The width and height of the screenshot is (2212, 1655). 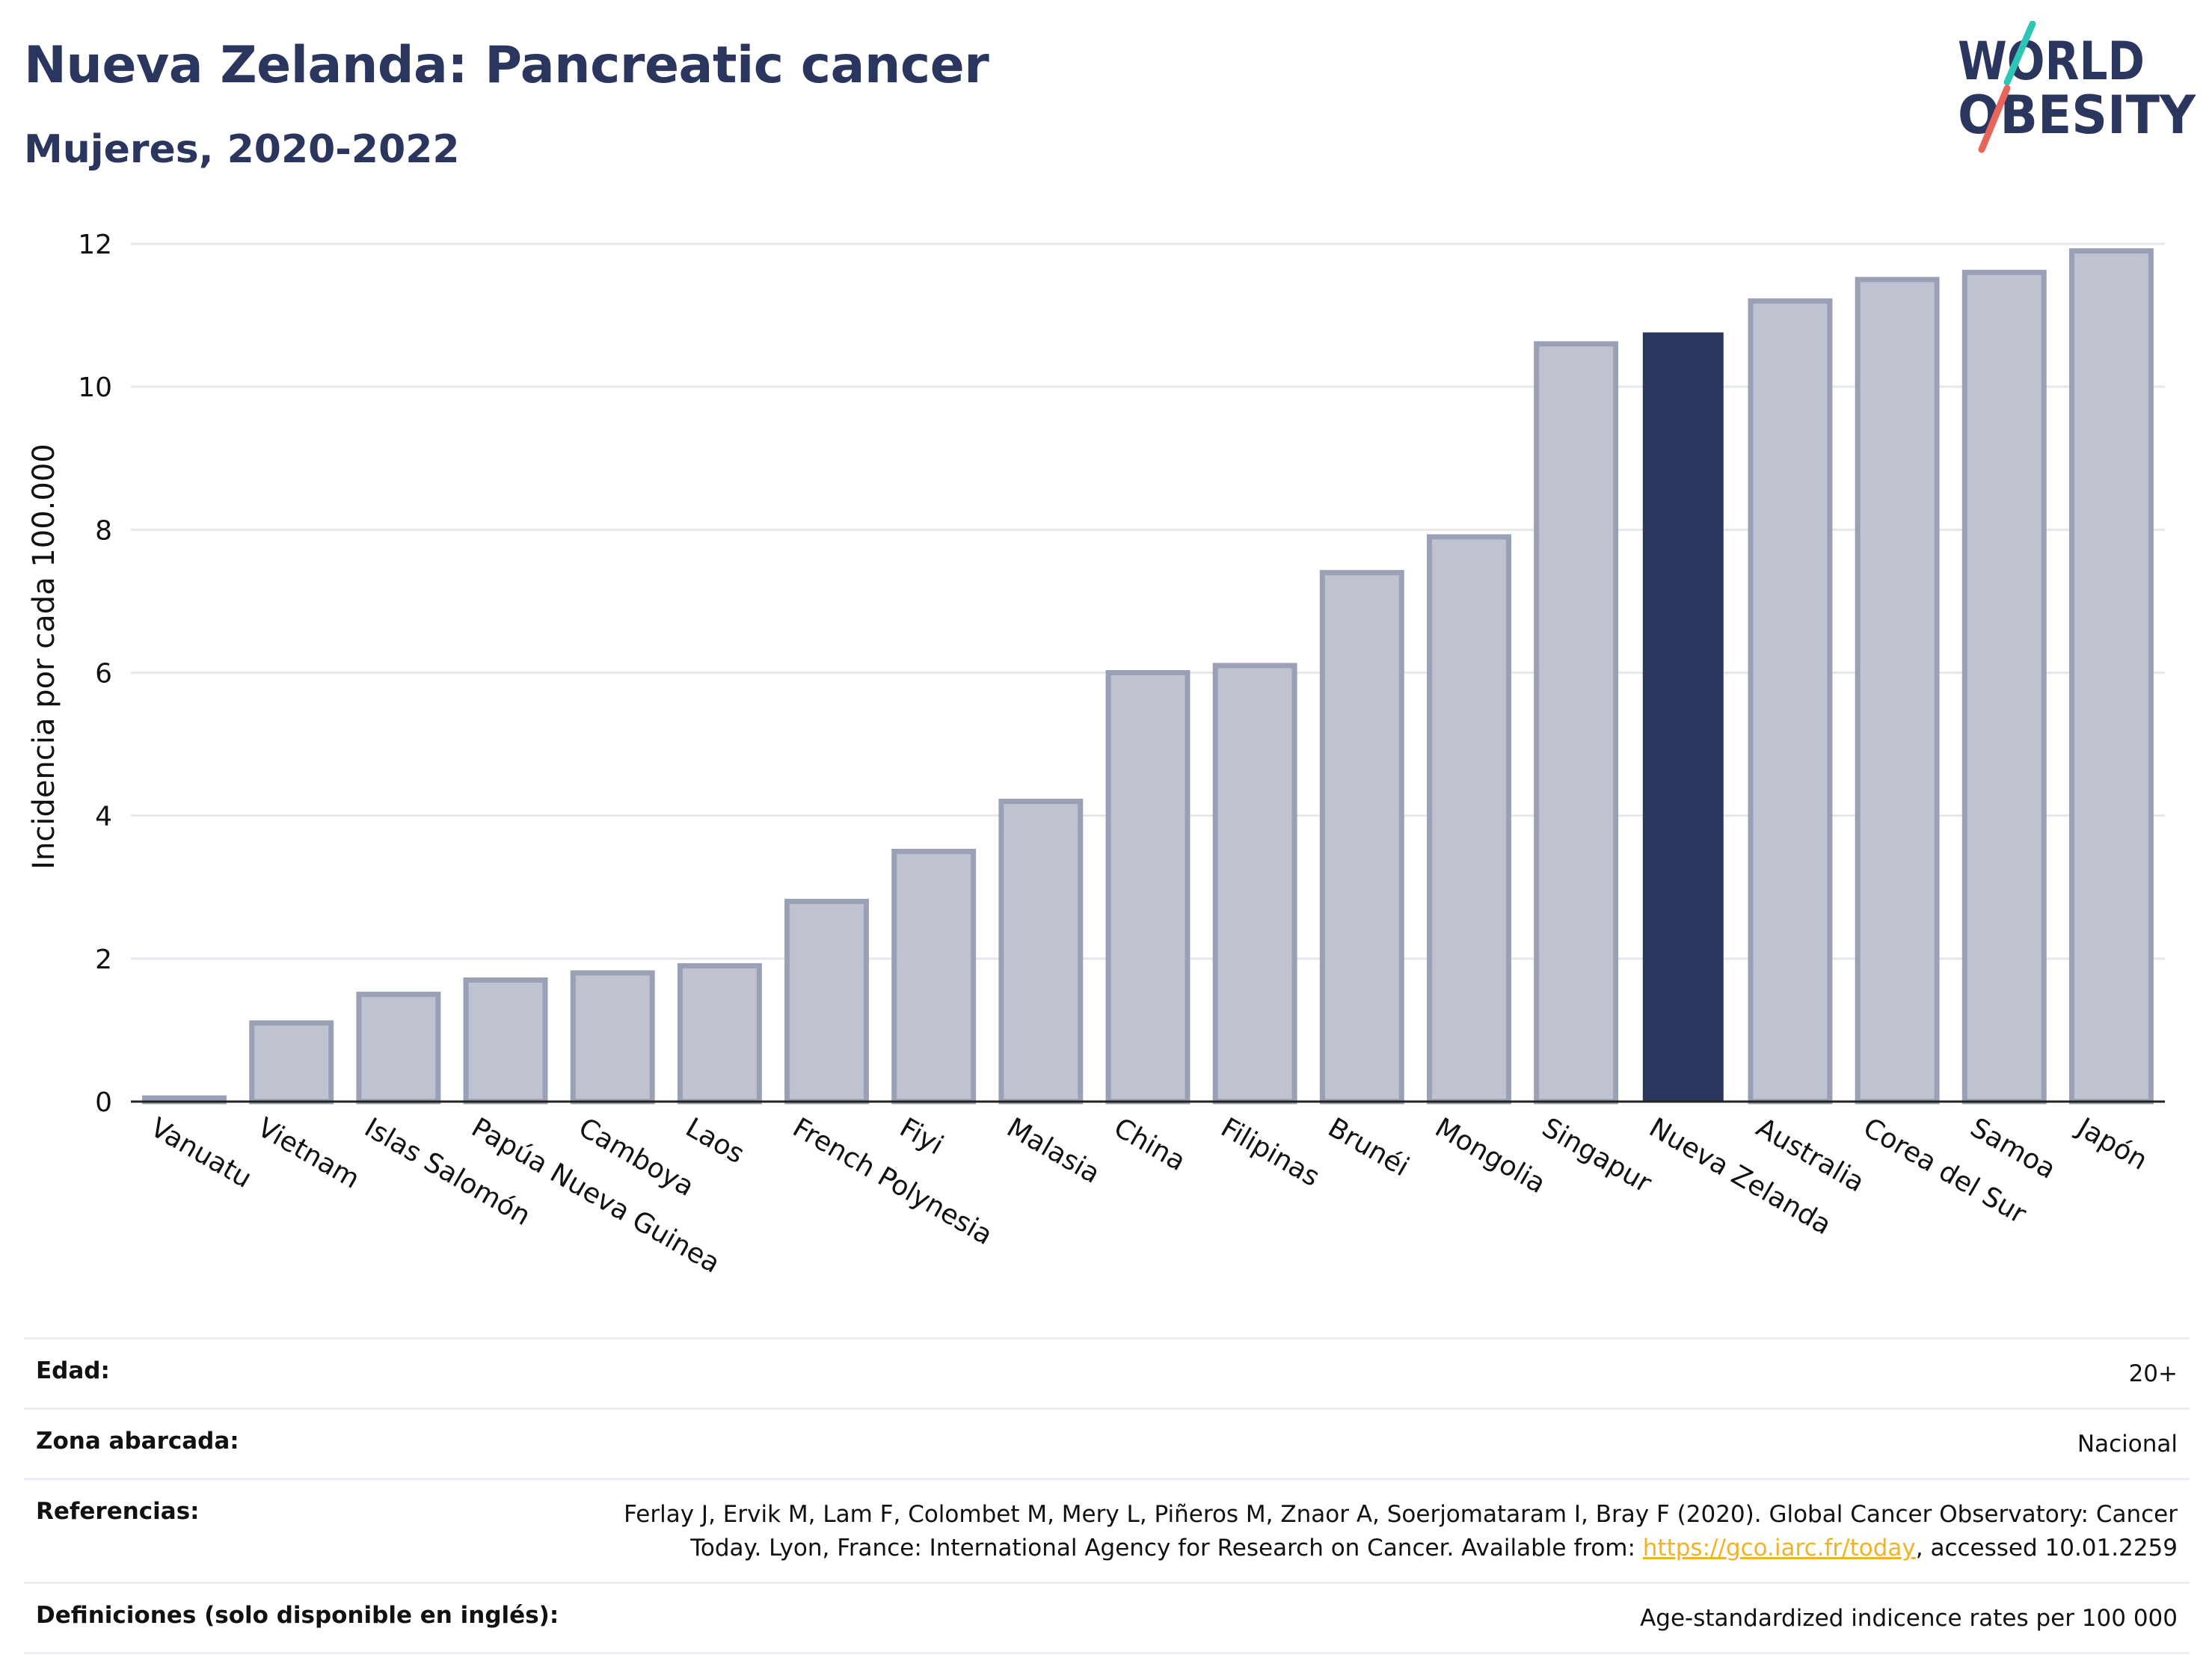 What do you see at coordinates (2046, 1548) in the screenshot?
I see `reference-text-after: , accessed 10.01.2259` at bounding box center [2046, 1548].